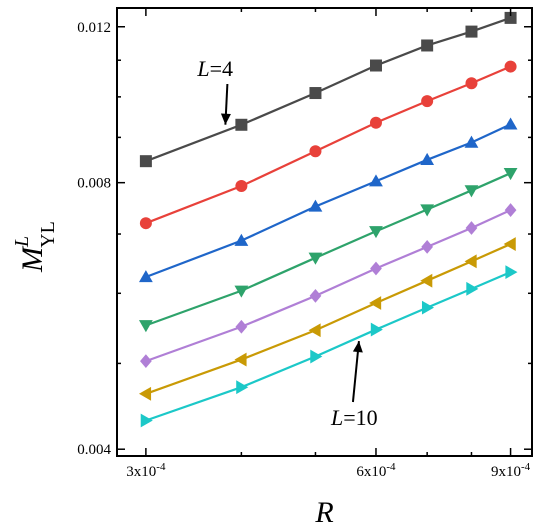  I want to click on y-tick-label: 0.004, so click(94, 450).